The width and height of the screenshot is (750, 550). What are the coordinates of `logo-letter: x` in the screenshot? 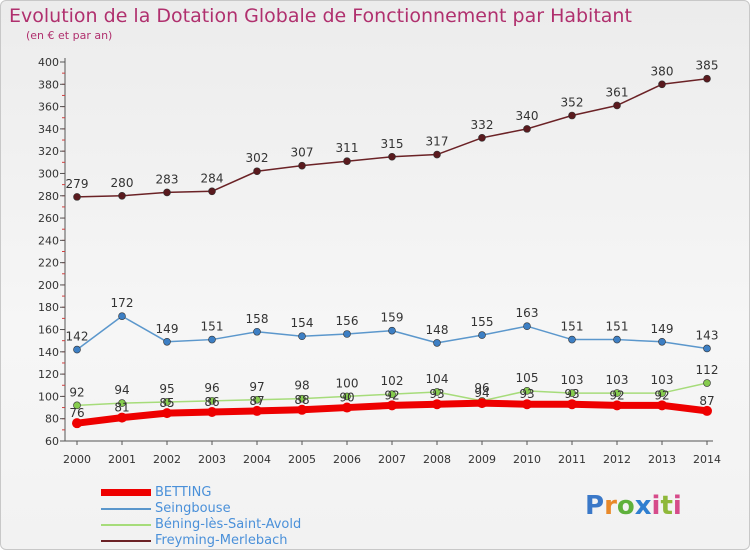 It's located at (643, 506).